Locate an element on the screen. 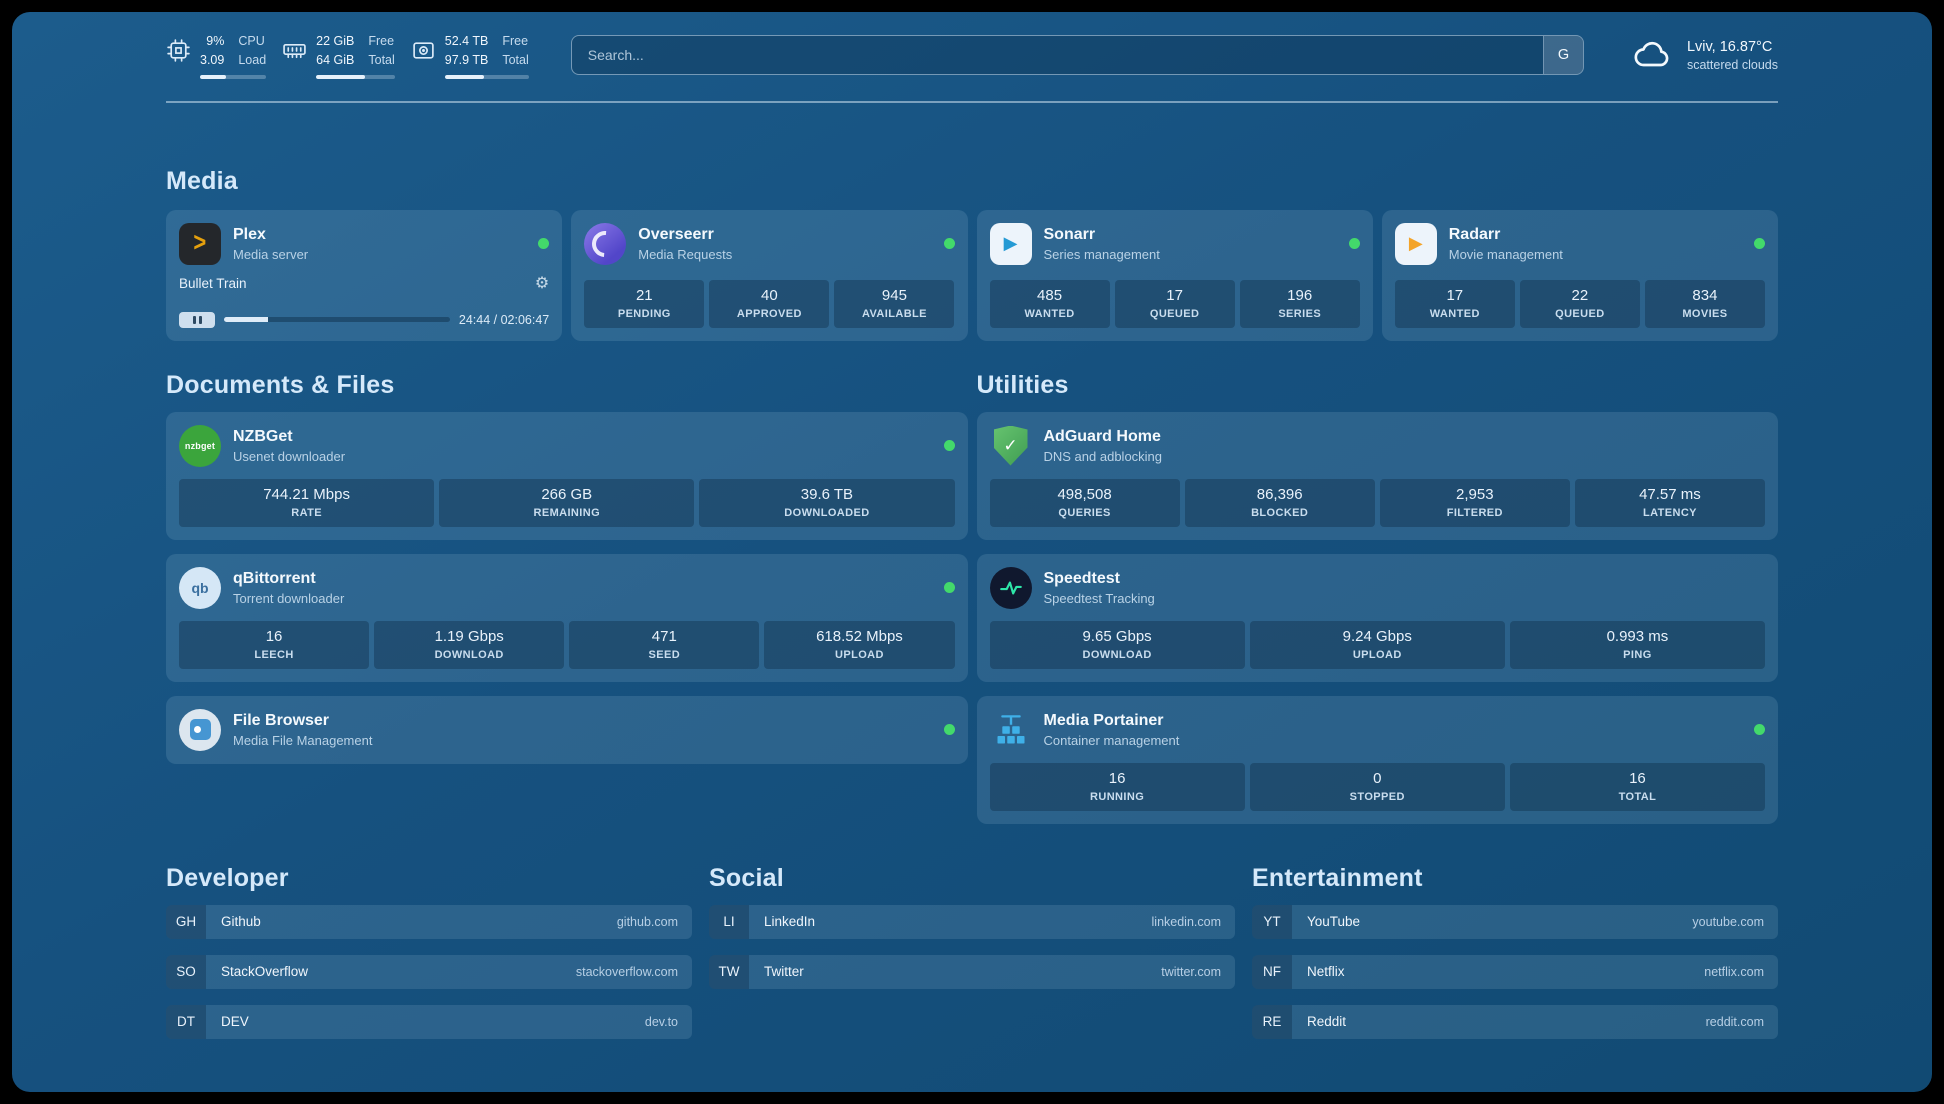 The height and width of the screenshot is (1104, 1944). radarr-icon: ▶ is located at coordinates (1415, 243).